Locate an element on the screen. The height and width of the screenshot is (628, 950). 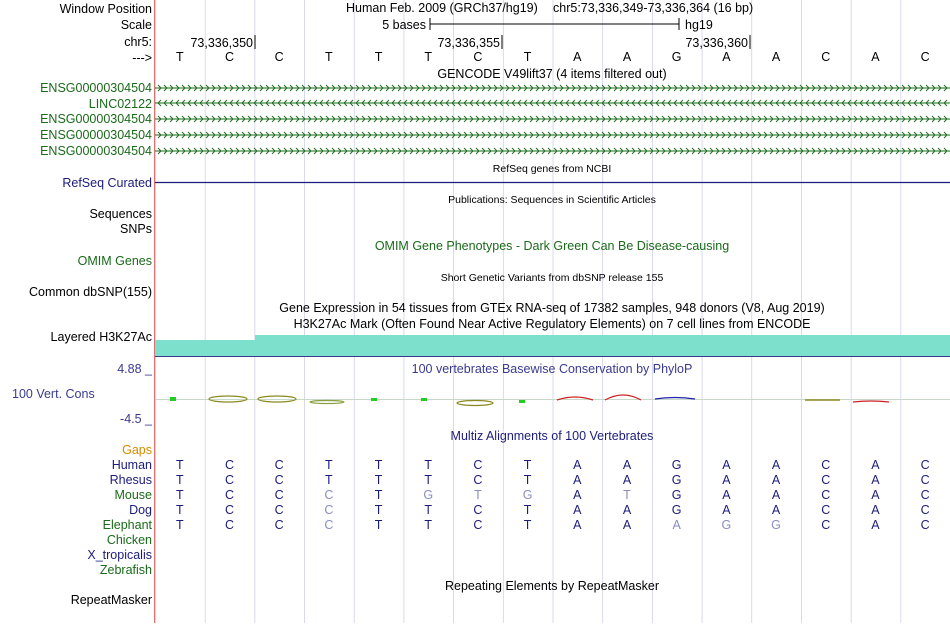
alignment-base-mouse: G is located at coordinates (677, 495).